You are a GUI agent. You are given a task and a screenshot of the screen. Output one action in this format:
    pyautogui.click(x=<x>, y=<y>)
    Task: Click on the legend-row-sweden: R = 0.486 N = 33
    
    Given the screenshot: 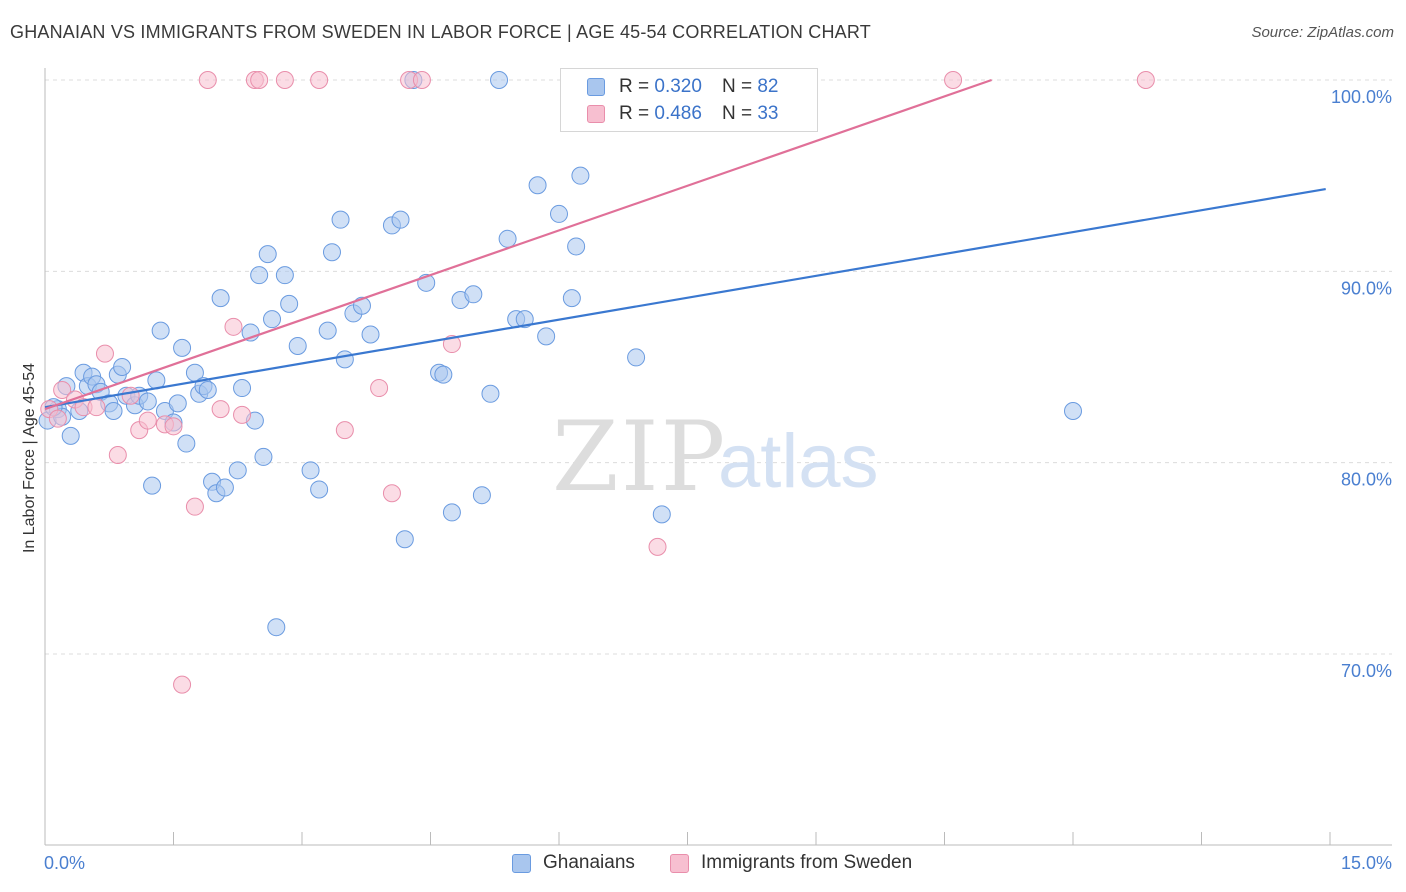 What is the action you would take?
    pyautogui.click(x=682, y=114)
    